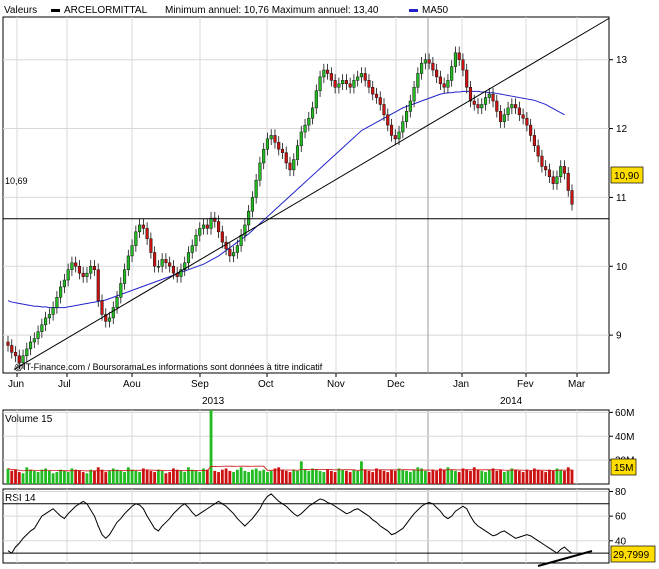 The width and height of the screenshot is (659, 569). I want to click on month-label: Mar, so click(577, 384).